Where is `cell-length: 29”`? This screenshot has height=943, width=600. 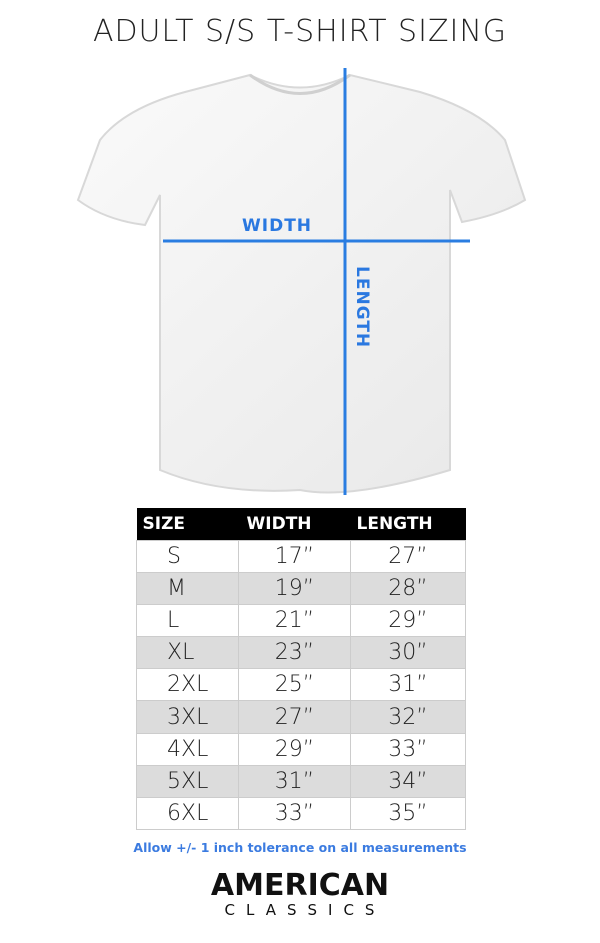
cell-length: 29” is located at coordinates (408, 620).